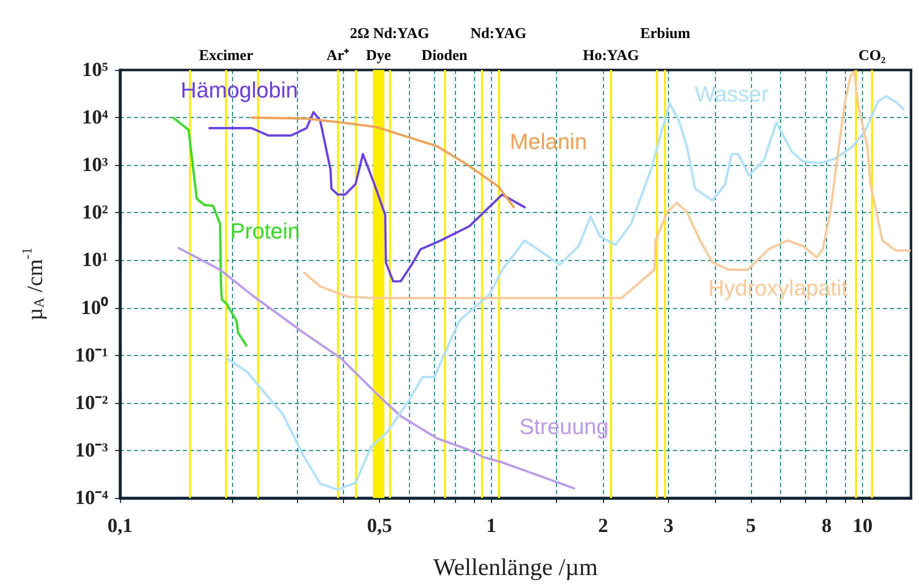 This screenshot has height=588, width=919. I want to click on y-tick-label: 10³, so click(95, 165).